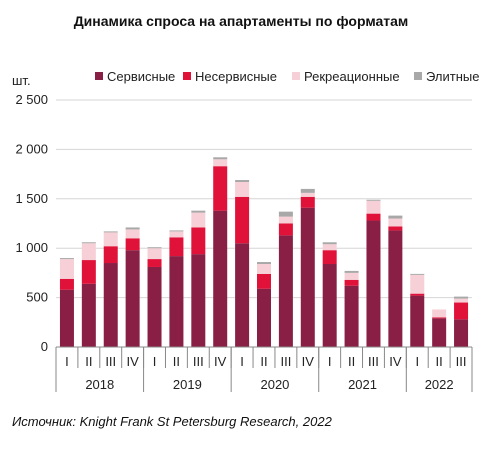 The width and height of the screenshot is (482, 450). I want to click on x-group-label: 2019, so click(187, 384).